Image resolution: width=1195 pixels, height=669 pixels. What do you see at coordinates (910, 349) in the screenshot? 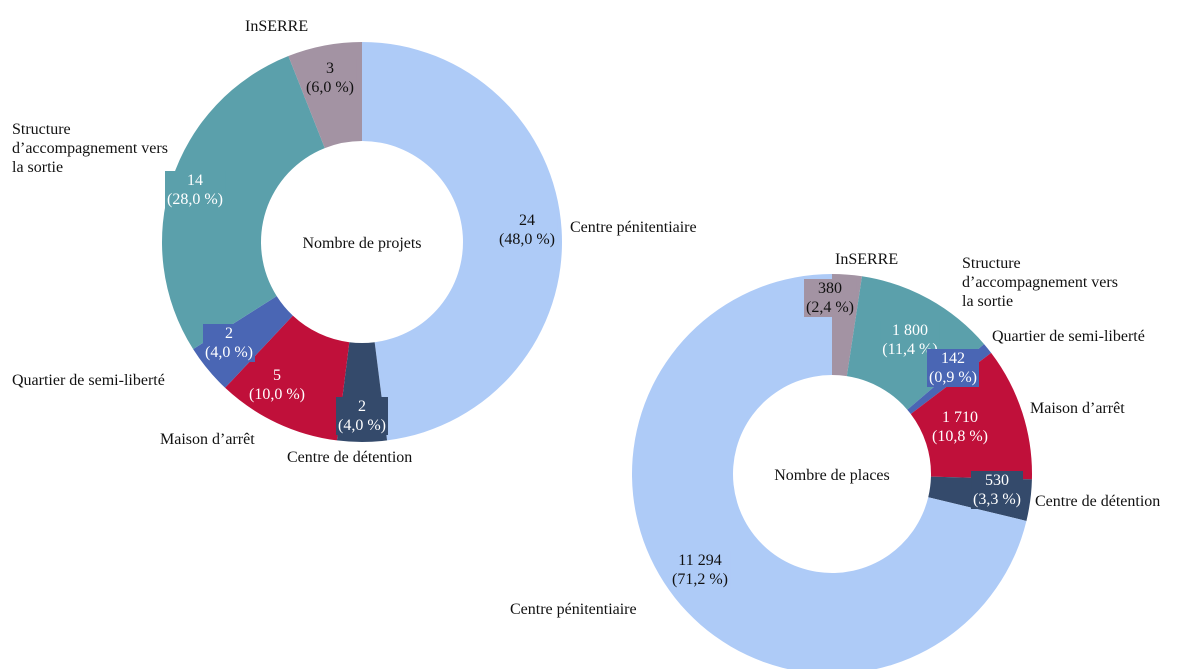
I see `percent-label: (11,4 %)` at bounding box center [910, 349].